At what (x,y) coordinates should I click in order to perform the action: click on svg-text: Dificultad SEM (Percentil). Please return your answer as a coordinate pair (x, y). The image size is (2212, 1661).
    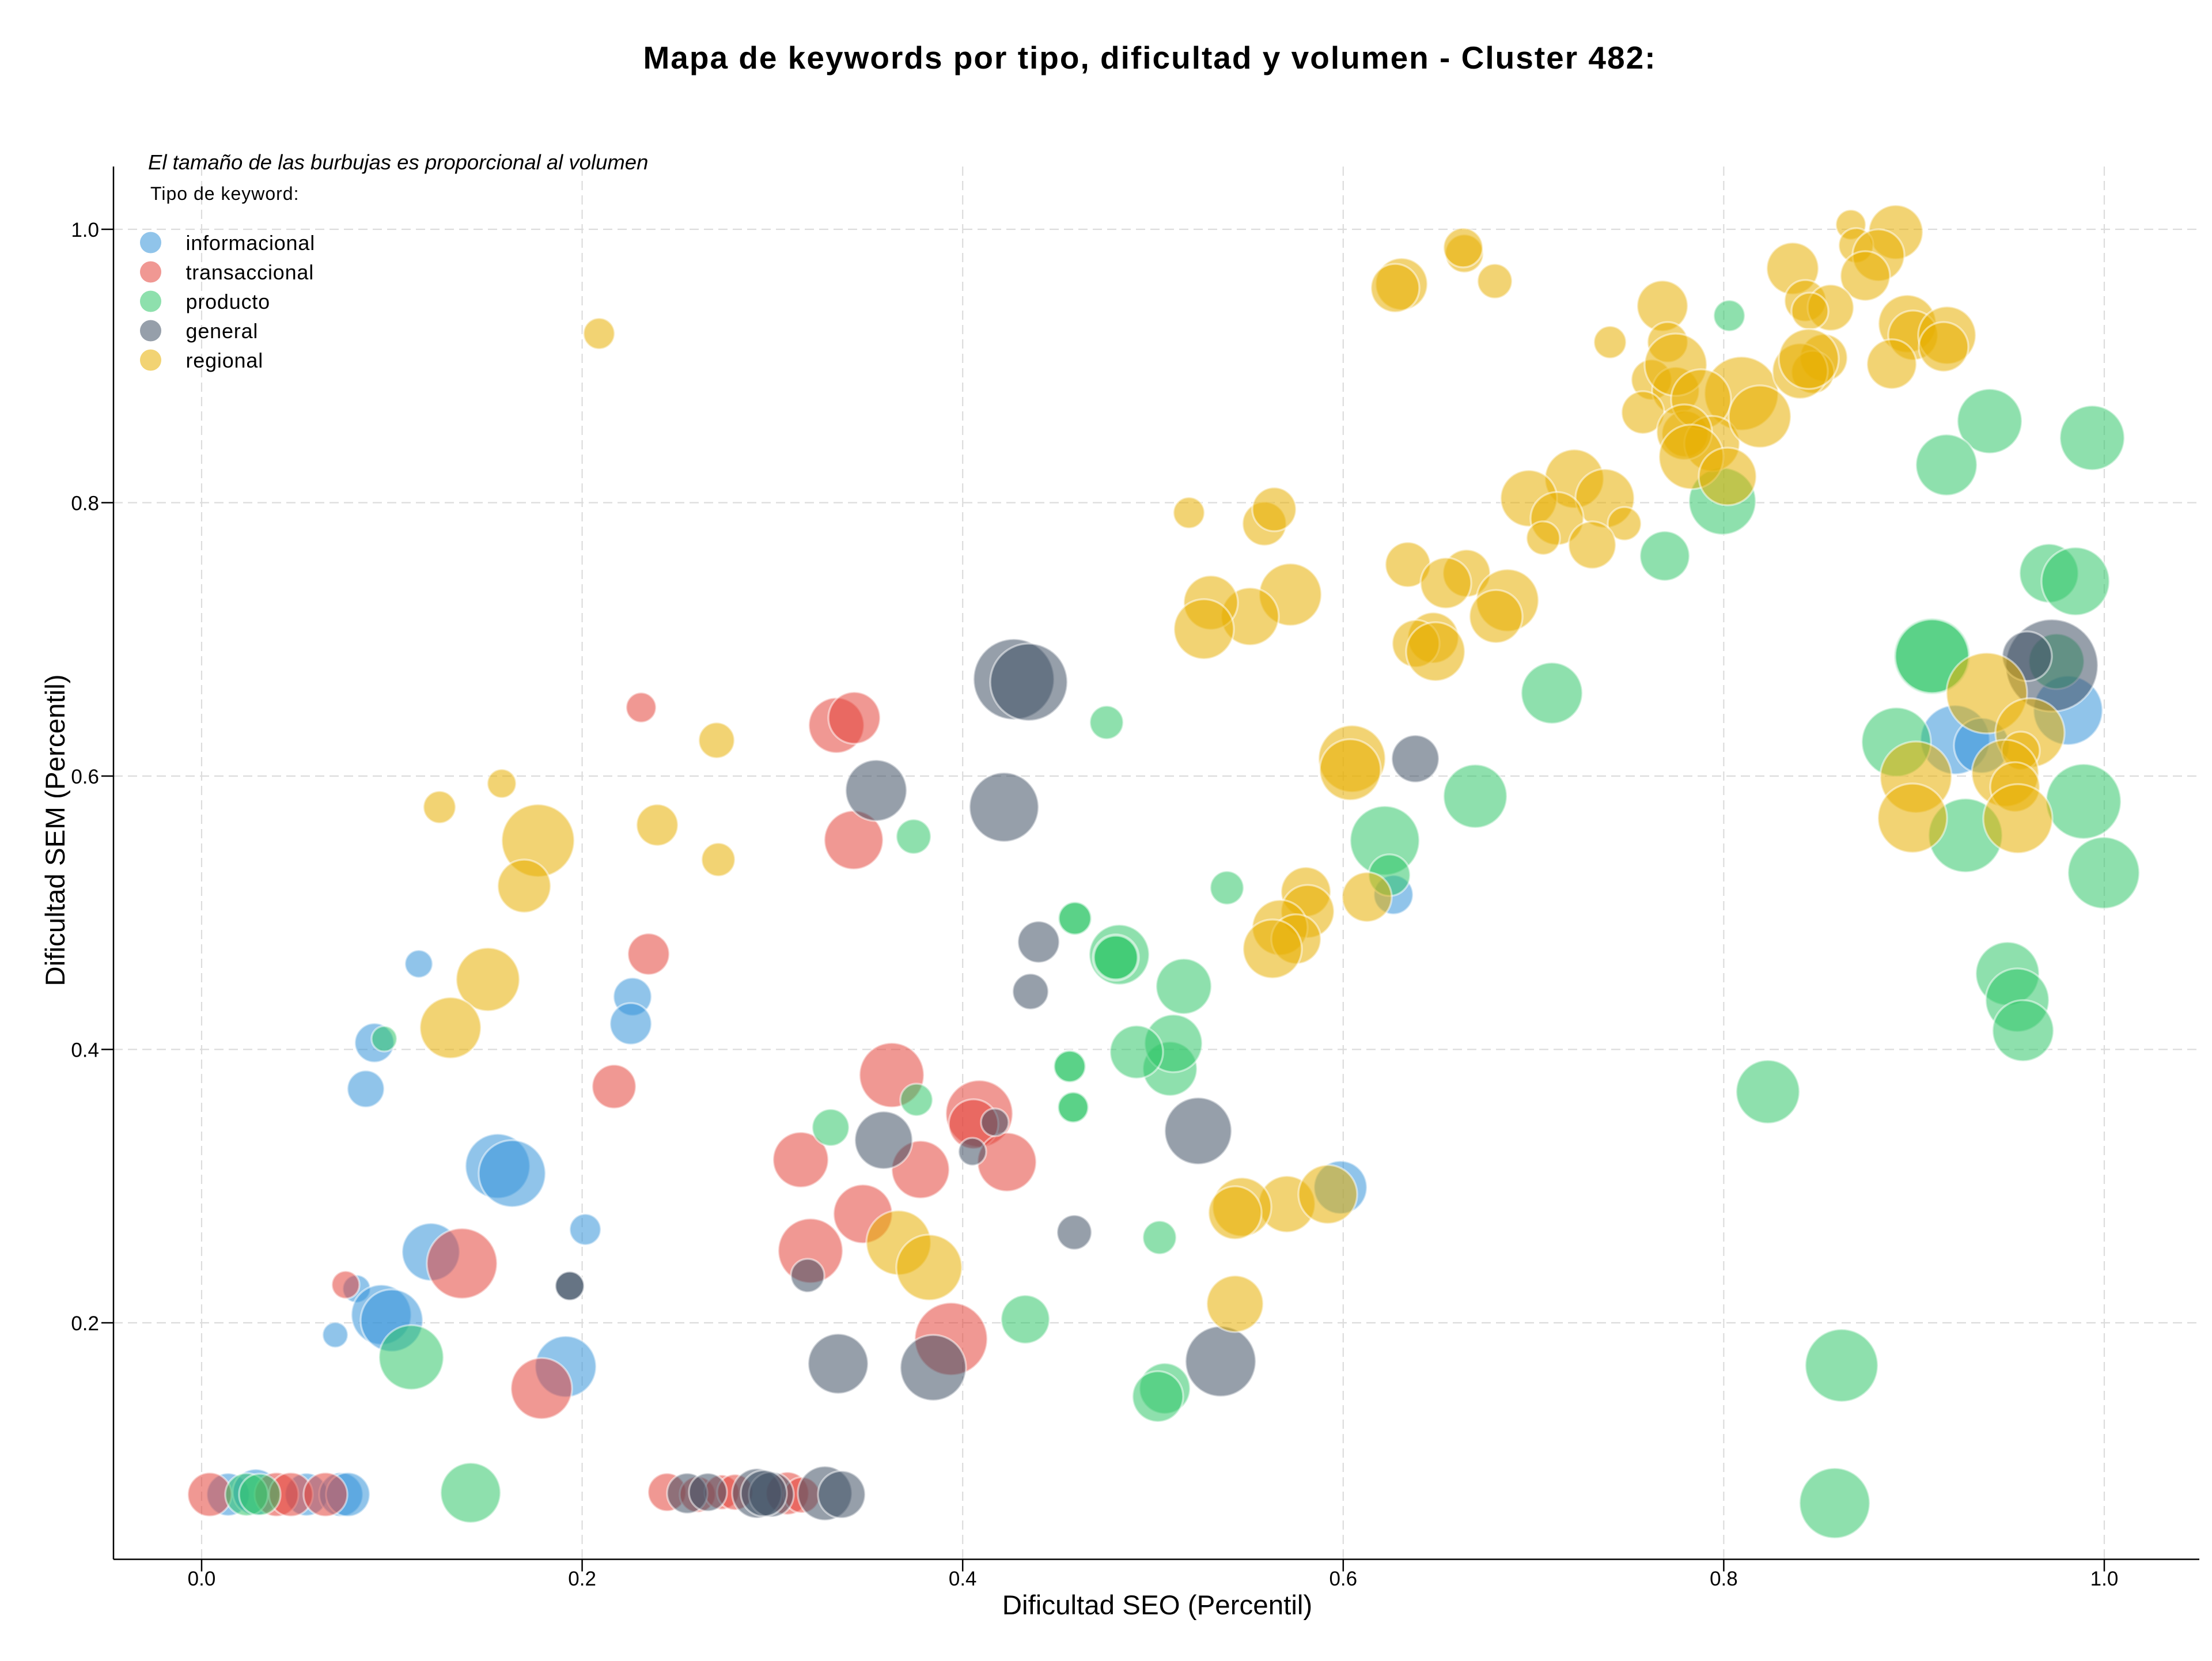
    Looking at the image, I should click on (55, 830).